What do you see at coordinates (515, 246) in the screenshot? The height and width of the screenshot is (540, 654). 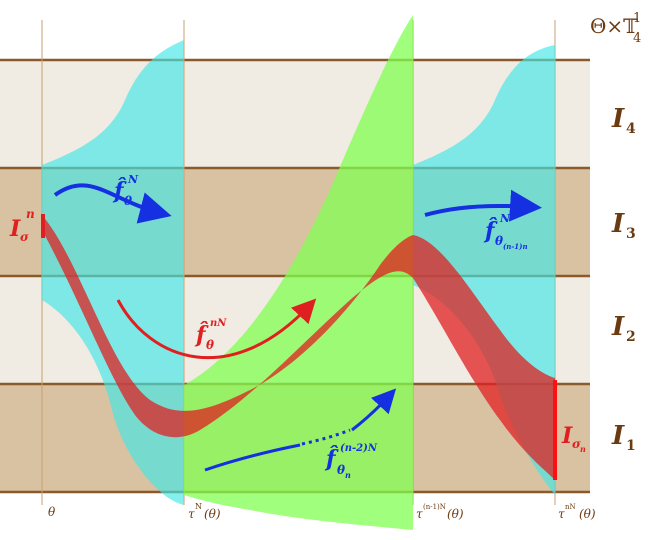 I see `svg-text: (n-1)n` at bounding box center [515, 246].